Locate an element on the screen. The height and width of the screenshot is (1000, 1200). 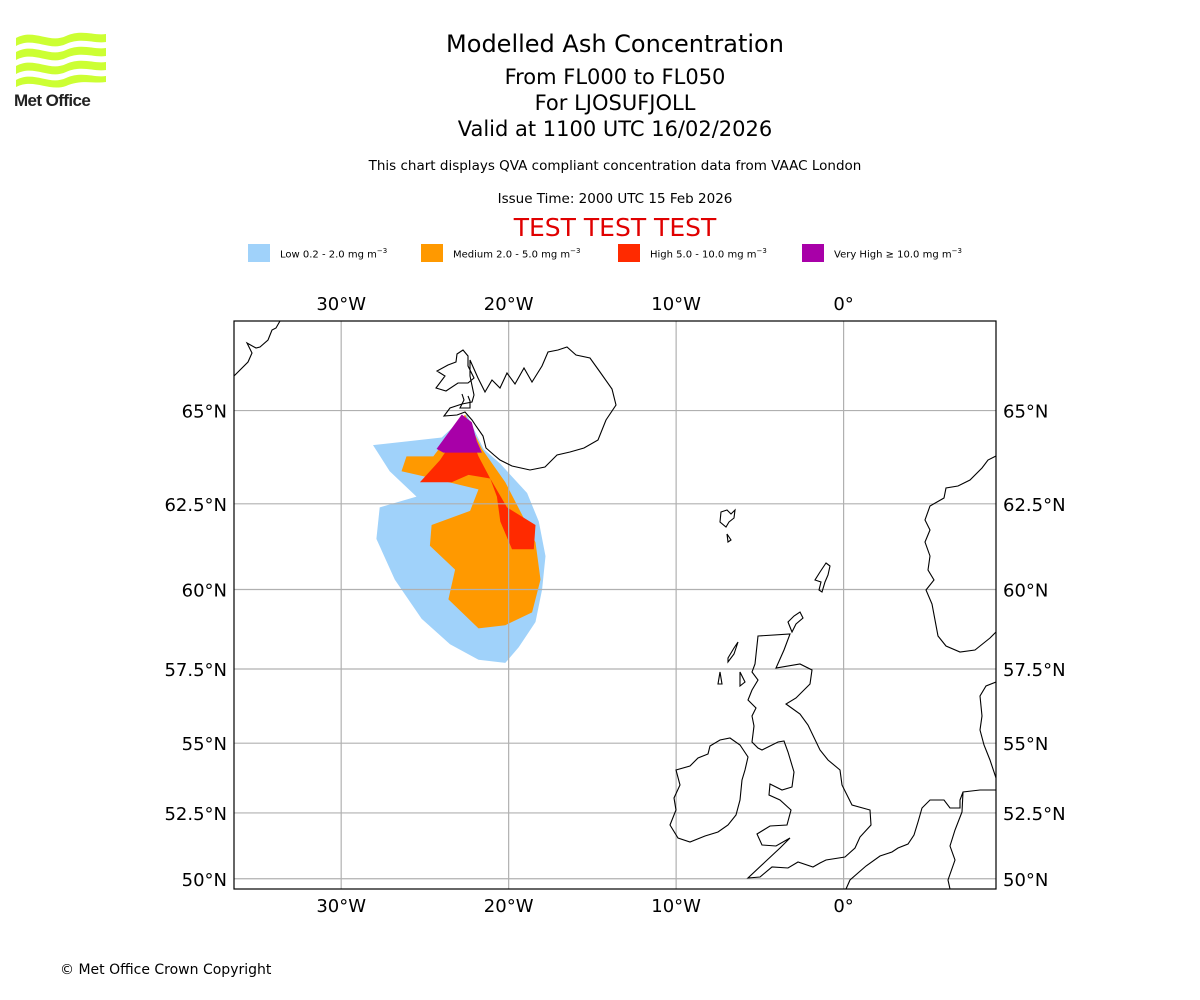
volcano-name: For LJOSUFJOLL is located at coordinates (615, 103).